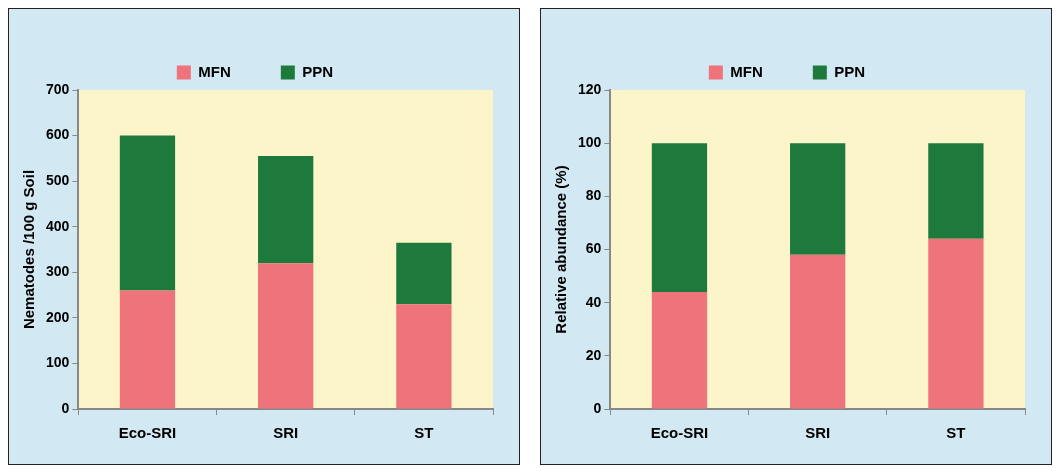 Image resolution: width=1060 pixels, height=475 pixels. Describe the element at coordinates (58, 88) in the screenshot. I see `y-tick-label: 700` at that location.